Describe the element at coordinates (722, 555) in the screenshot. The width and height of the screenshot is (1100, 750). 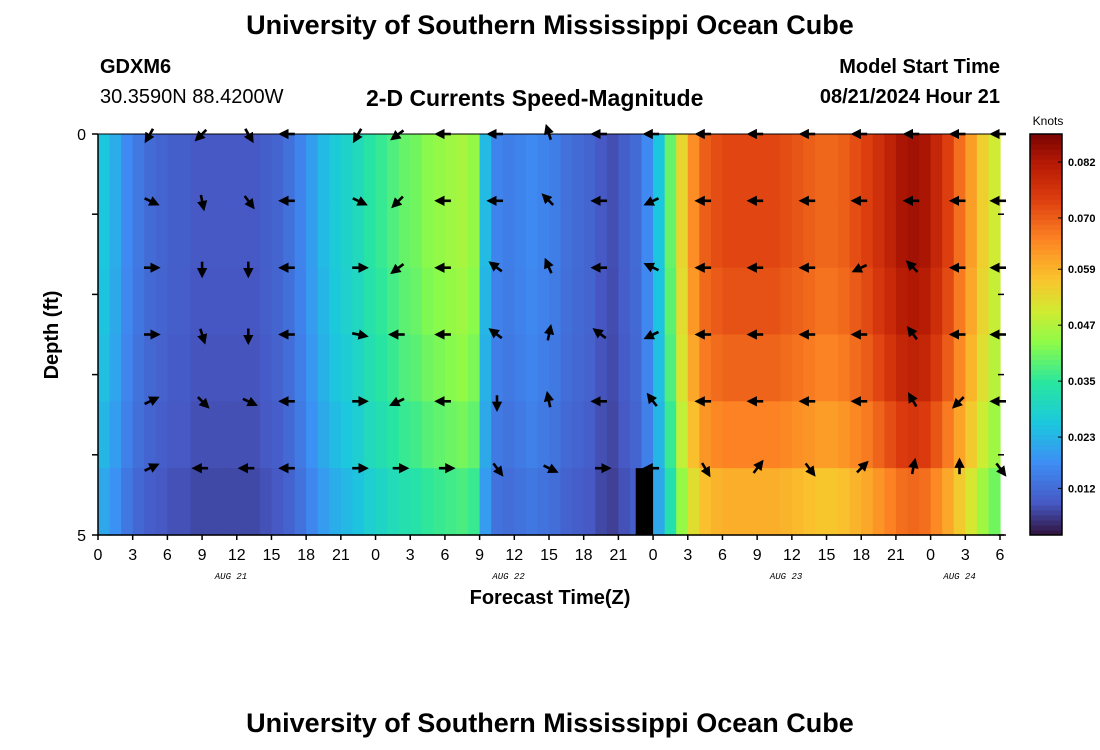
I see `x-tick-label: 6` at that location.